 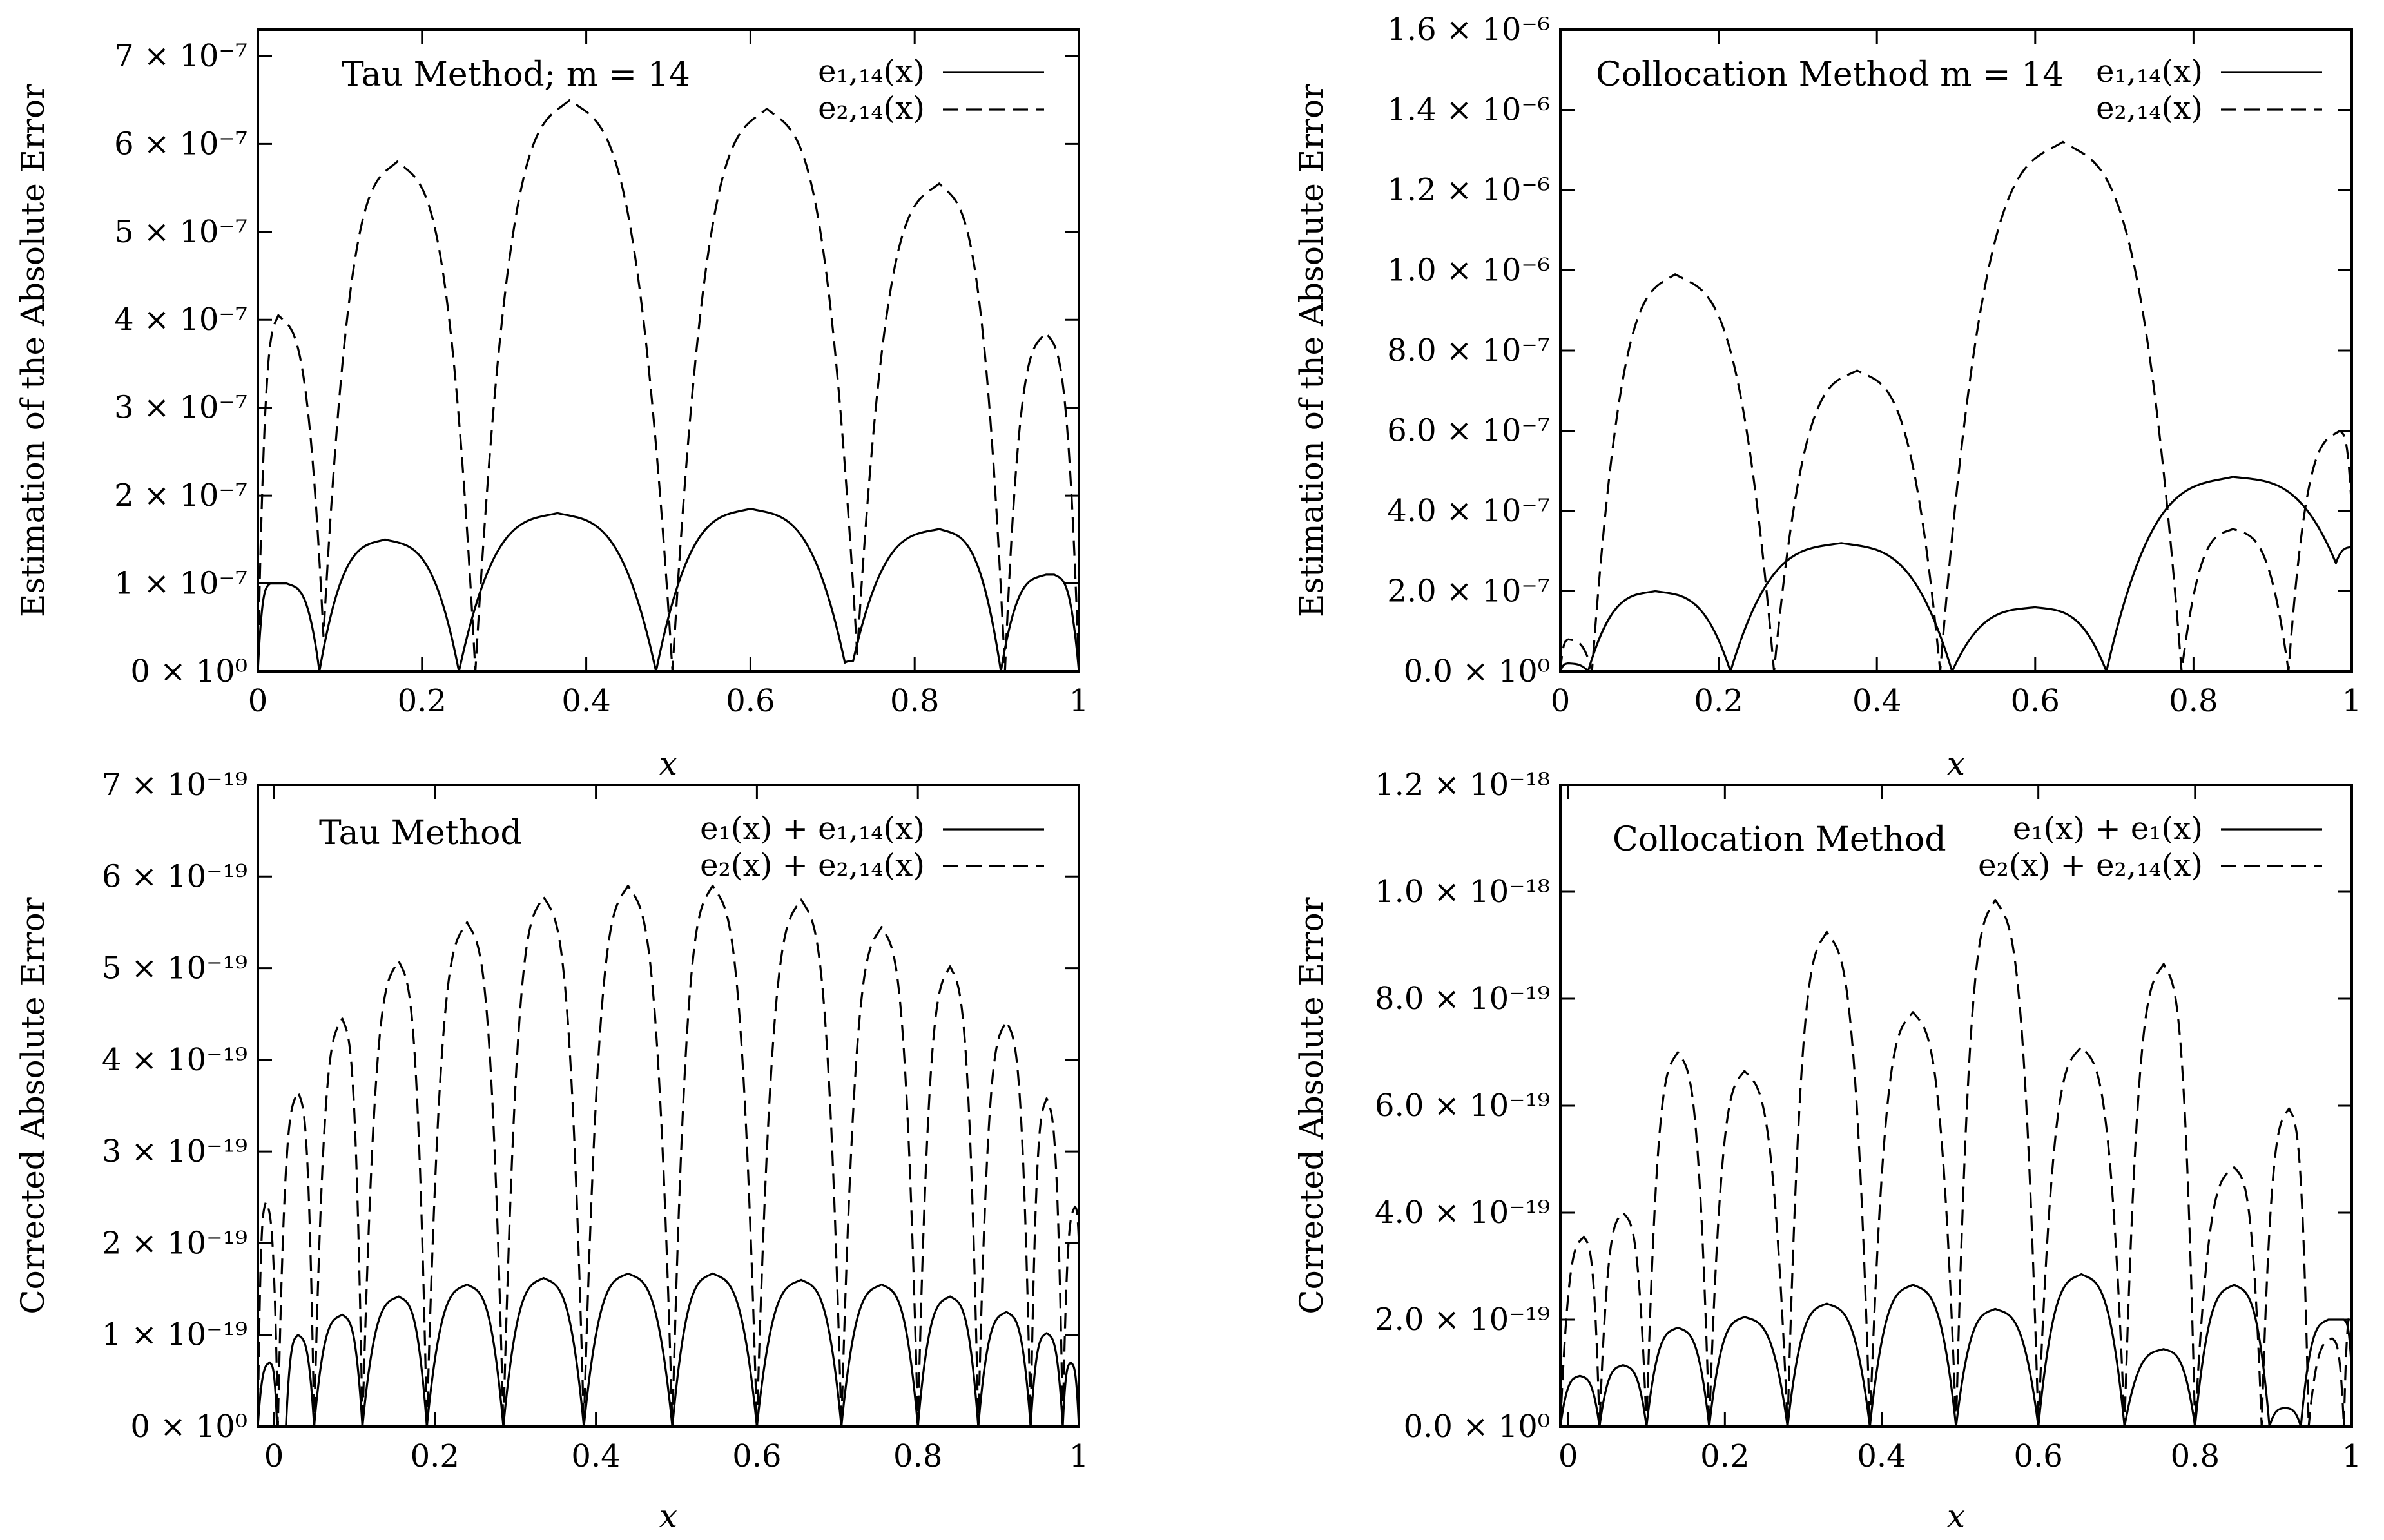 I want to click on legend-label-series-2: e₂,₁₄(x), so click(x=871, y=108).